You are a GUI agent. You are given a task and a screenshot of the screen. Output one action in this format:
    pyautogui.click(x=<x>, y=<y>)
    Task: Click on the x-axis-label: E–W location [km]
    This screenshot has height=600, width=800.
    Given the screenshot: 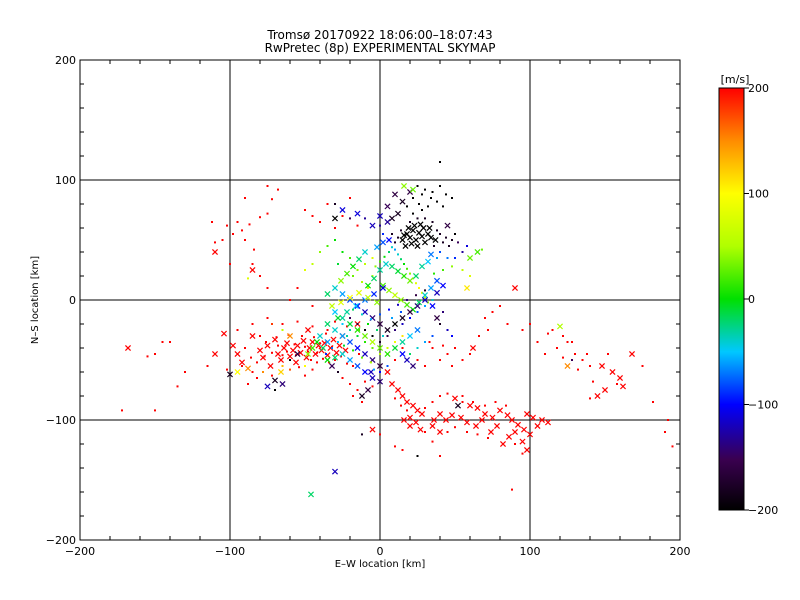 What is the action you would take?
    pyautogui.click(x=380, y=564)
    